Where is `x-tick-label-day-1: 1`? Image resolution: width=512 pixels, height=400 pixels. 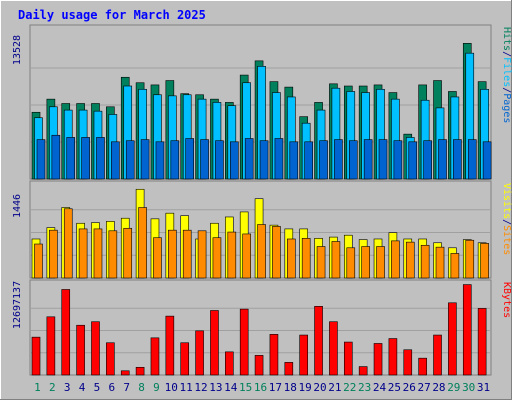 x-tick-label-day-1: 1 is located at coordinates (37, 387).